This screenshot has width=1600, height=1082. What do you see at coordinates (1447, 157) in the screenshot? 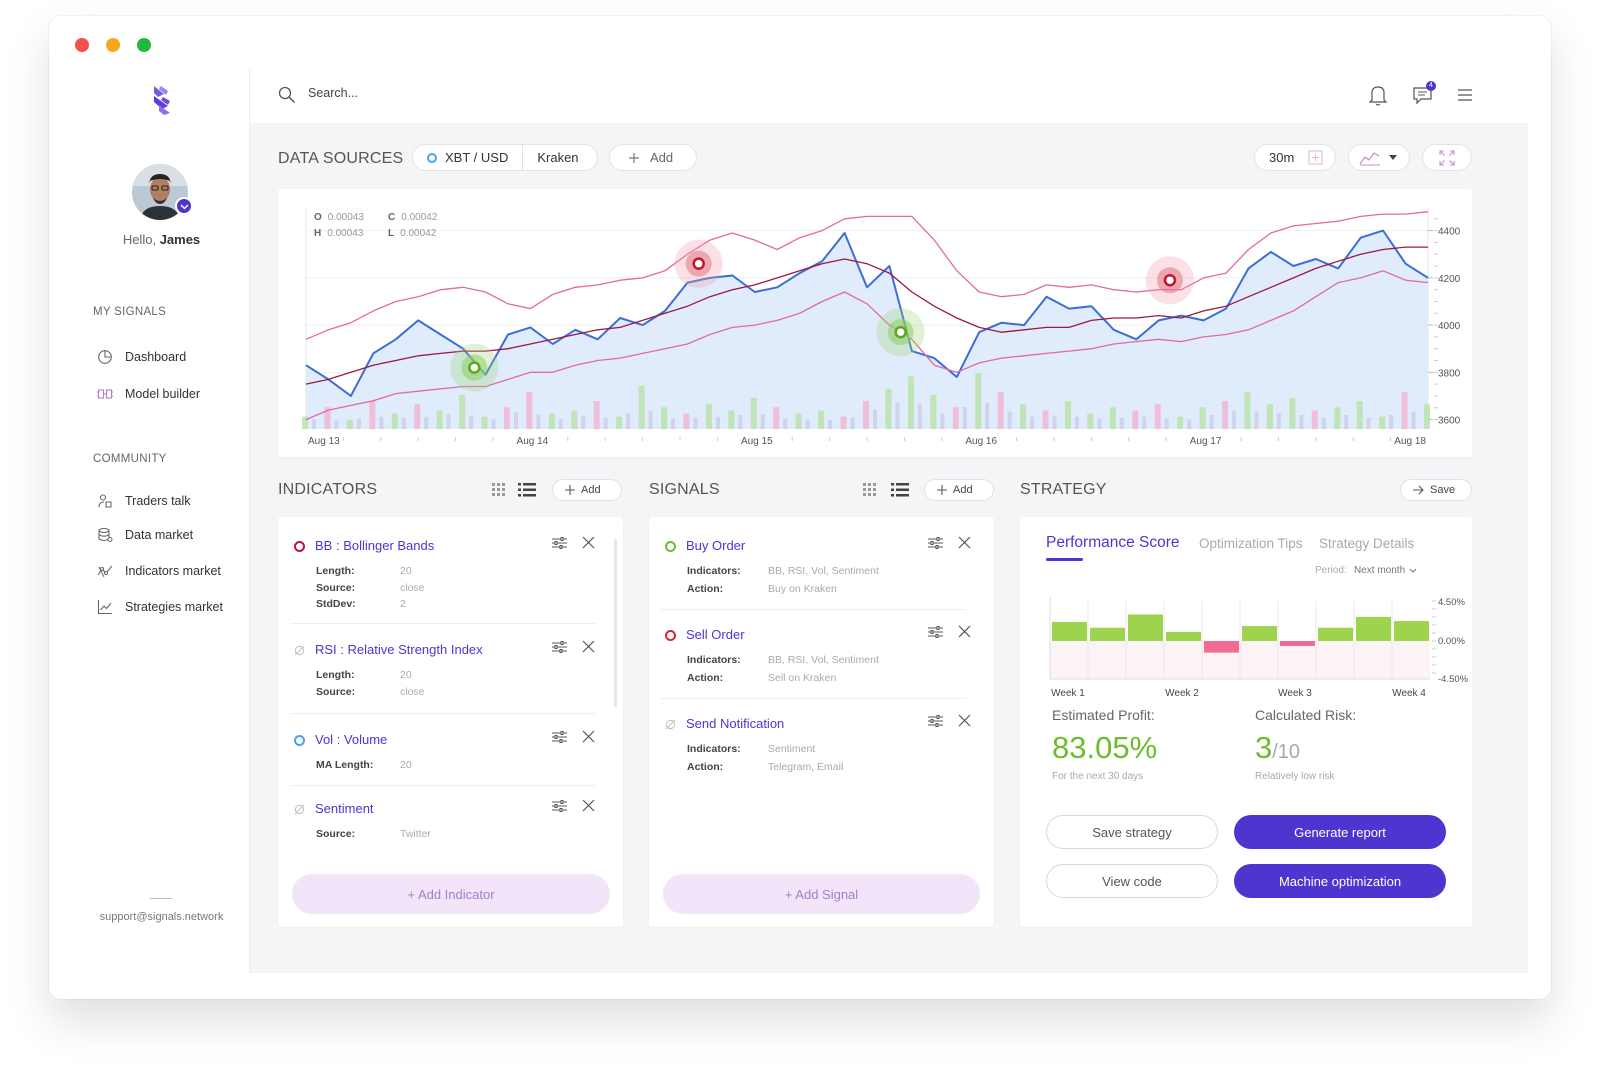
I see `fullscreen-button` at bounding box center [1447, 157].